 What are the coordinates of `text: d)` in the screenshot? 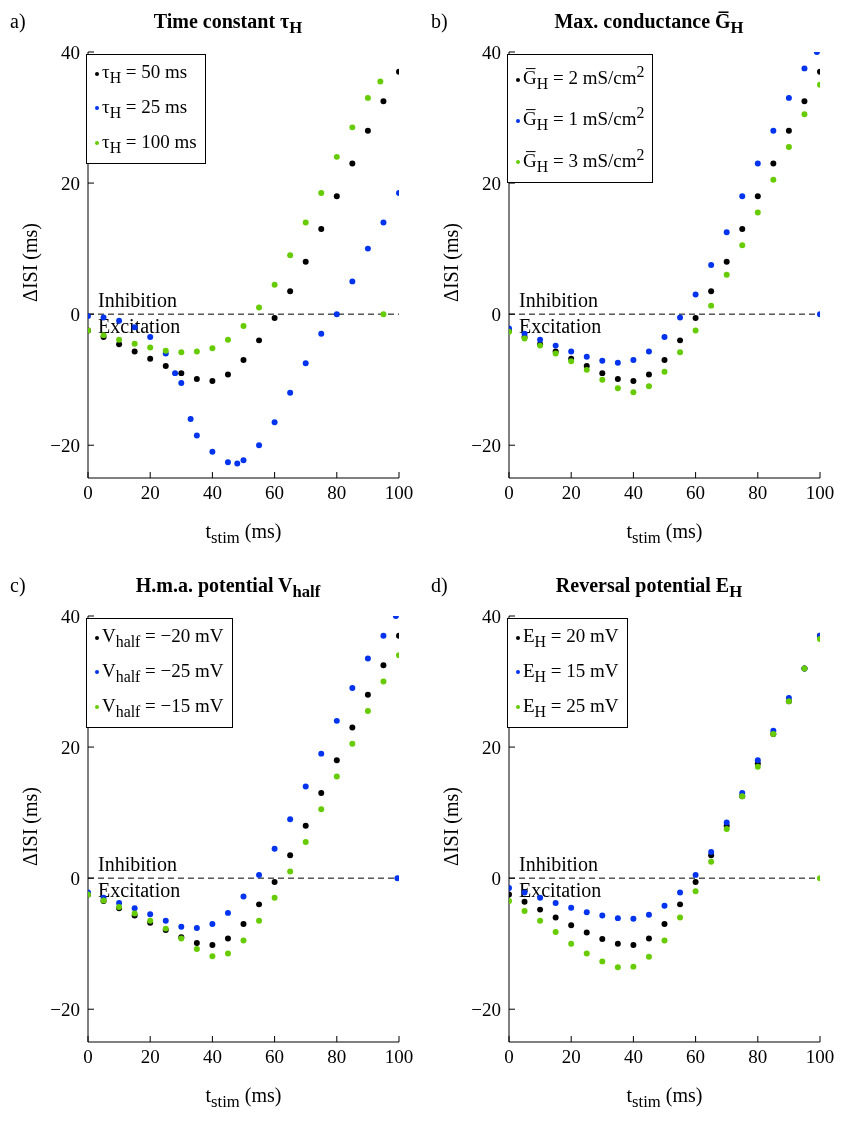 It's located at (439, 585).